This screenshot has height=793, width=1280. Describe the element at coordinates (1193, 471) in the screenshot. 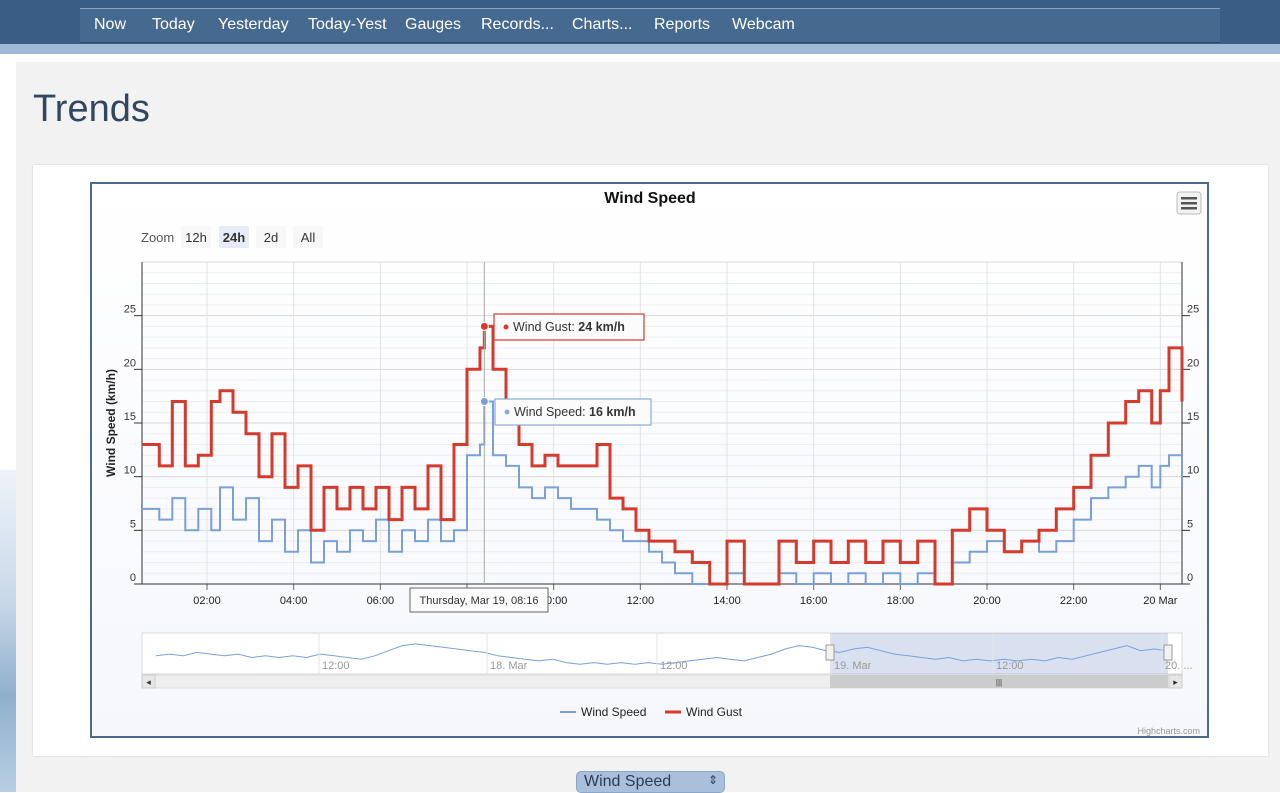

I see `y-tick-label-right: 10` at that location.